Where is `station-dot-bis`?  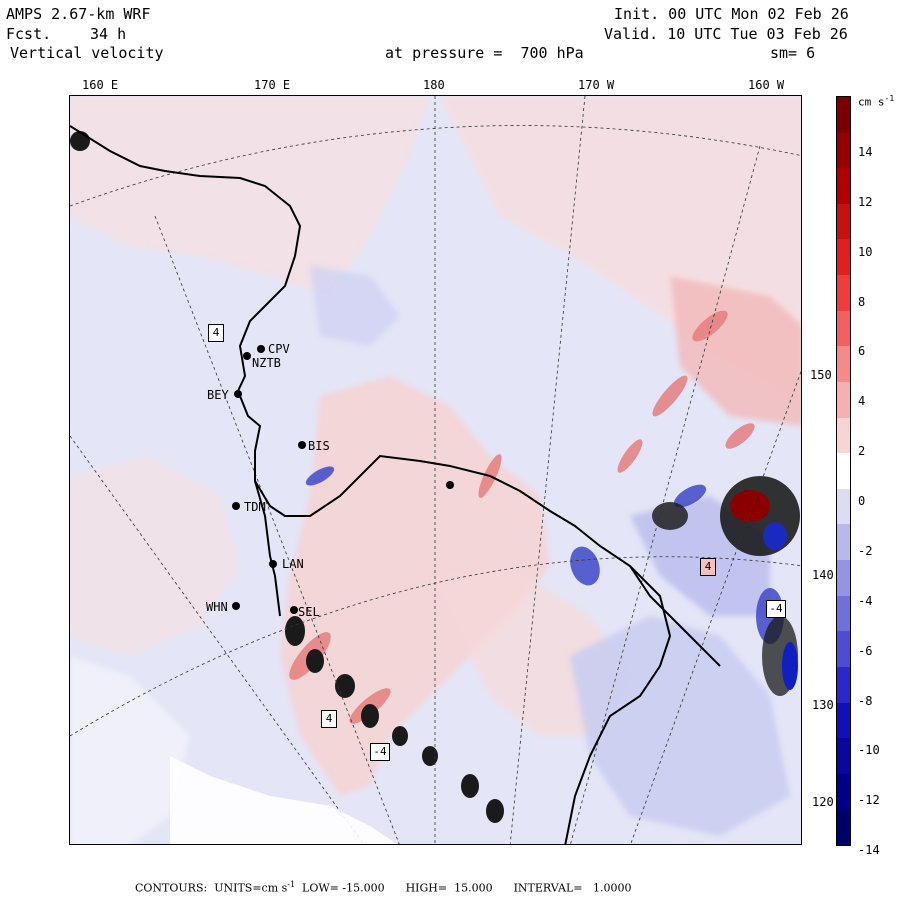
station-dot-bis is located at coordinates (302, 445).